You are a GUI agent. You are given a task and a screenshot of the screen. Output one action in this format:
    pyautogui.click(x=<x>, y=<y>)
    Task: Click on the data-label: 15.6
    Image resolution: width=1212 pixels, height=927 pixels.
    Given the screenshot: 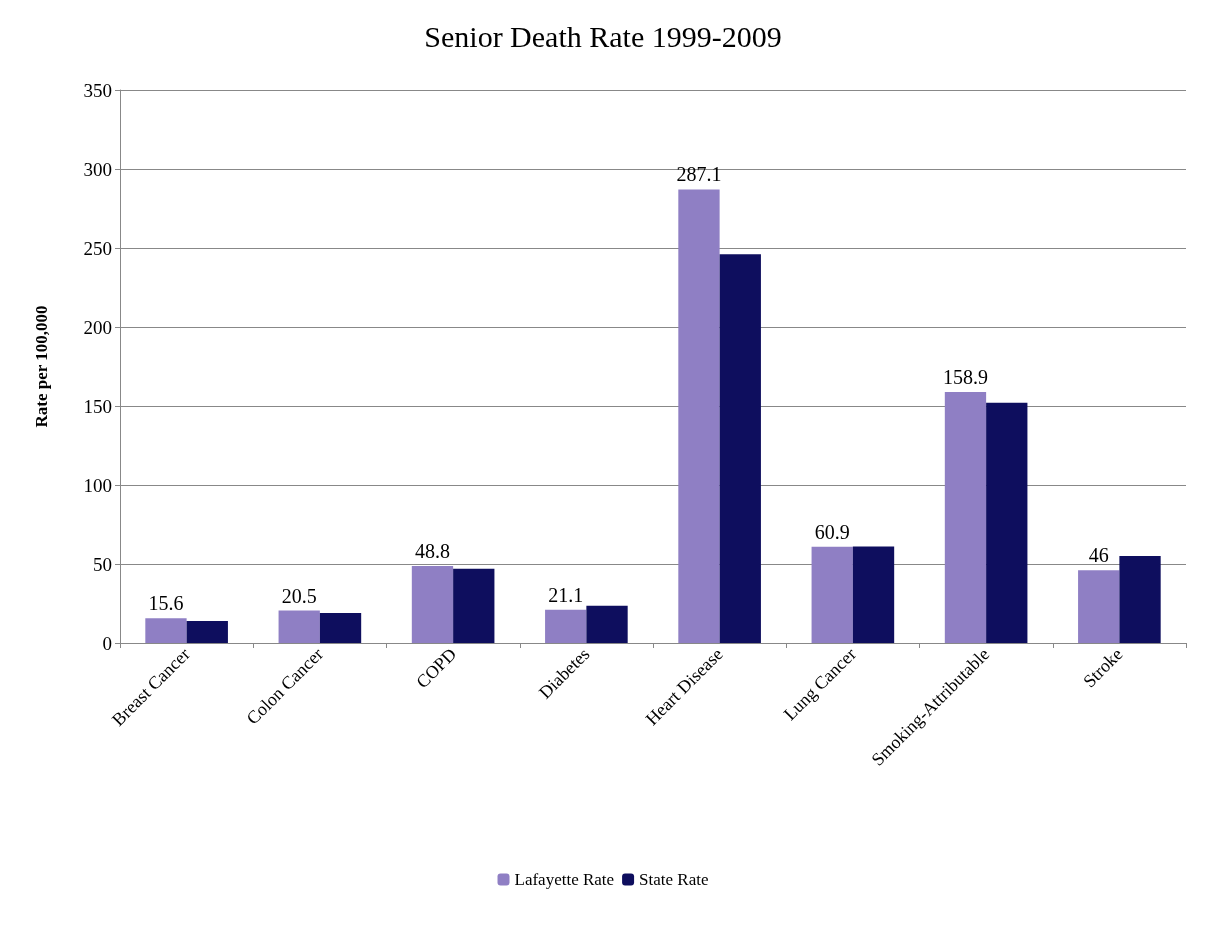 What is the action you would take?
    pyautogui.click(x=166, y=603)
    